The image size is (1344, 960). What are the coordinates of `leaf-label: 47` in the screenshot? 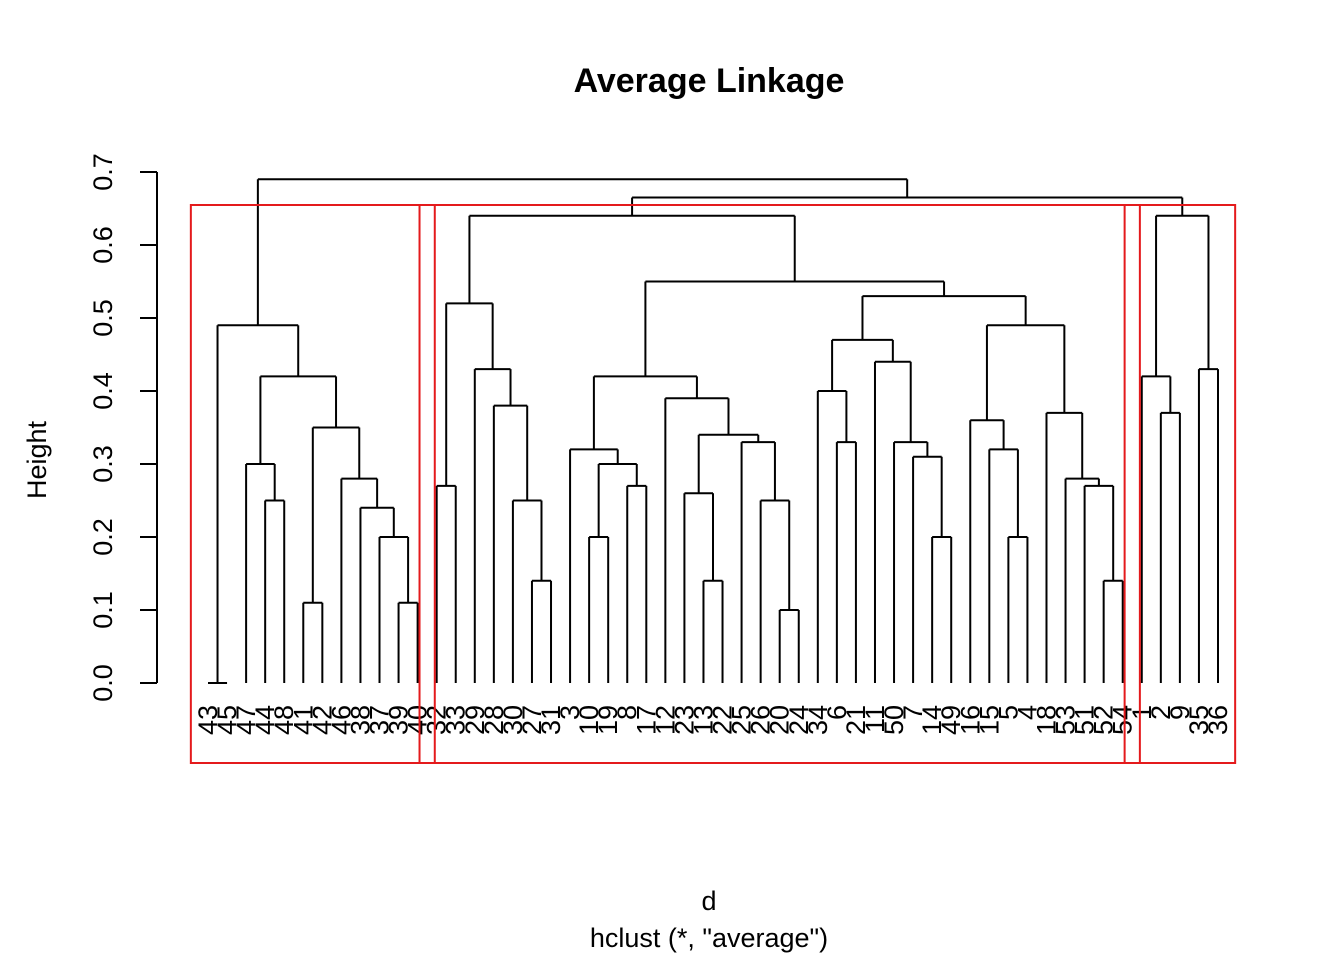 It's located at (246, 720).